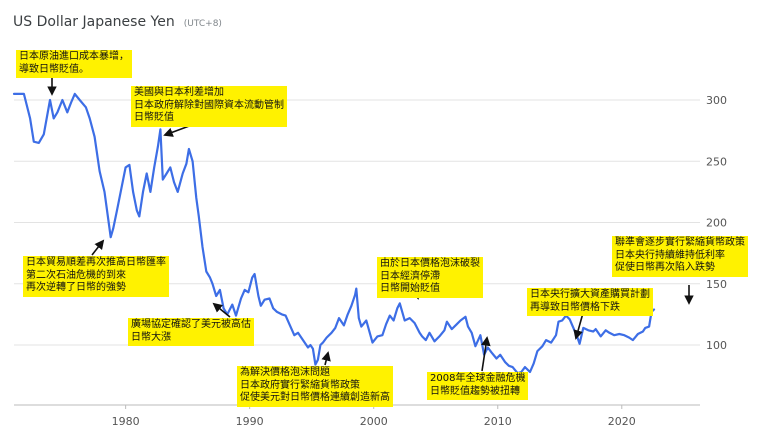 This screenshot has width=757, height=440. What do you see at coordinates (410, 276) in the screenshot?
I see `annotation-line: 日本經濟停滯` at bounding box center [410, 276].